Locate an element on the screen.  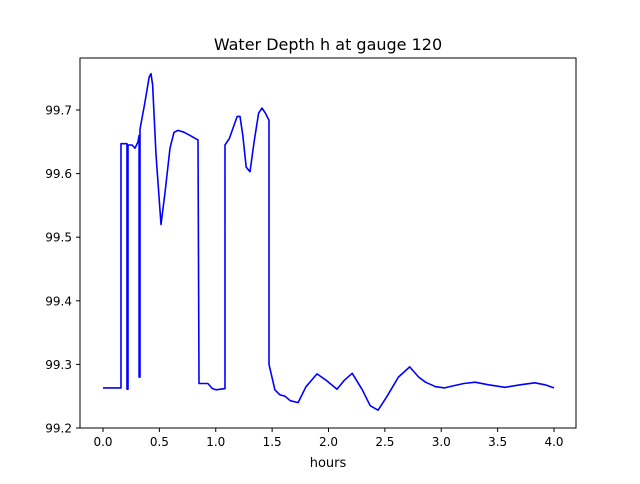
x-tick-label: 0.5 is located at coordinates (159, 442).